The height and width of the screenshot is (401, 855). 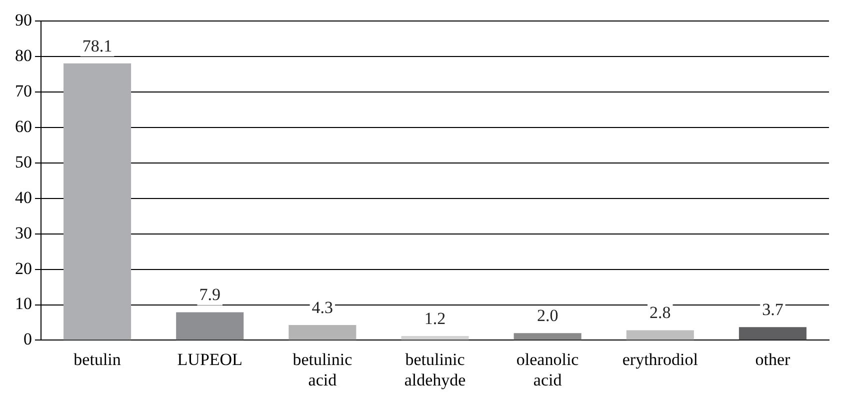 What do you see at coordinates (773, 310) in the screenshot?
I see `data-label: 3.7` at bounding box center [773, 310].